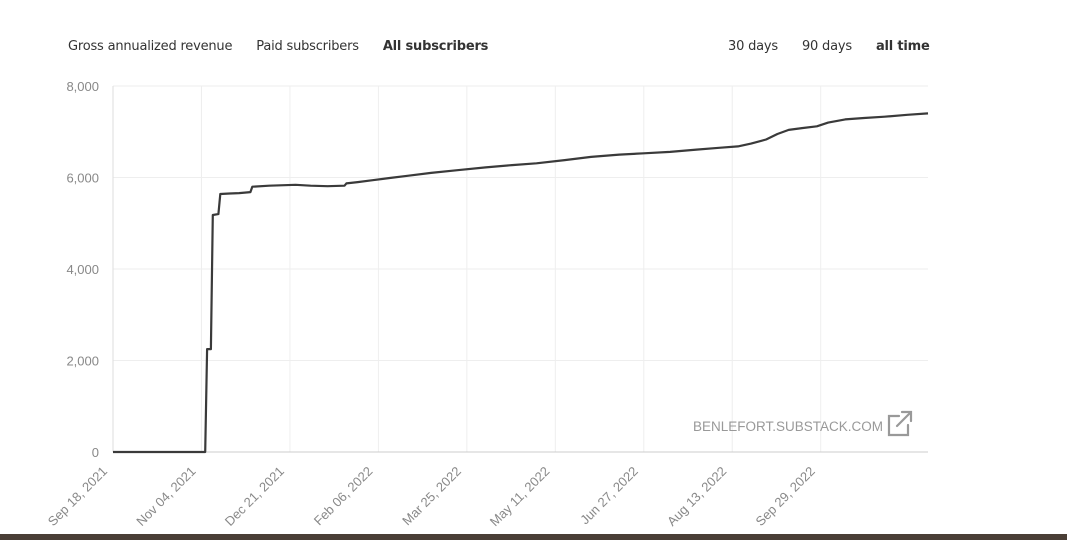  I want to click on x-tick-label: Jun 27, 2022, so click(609, 496).